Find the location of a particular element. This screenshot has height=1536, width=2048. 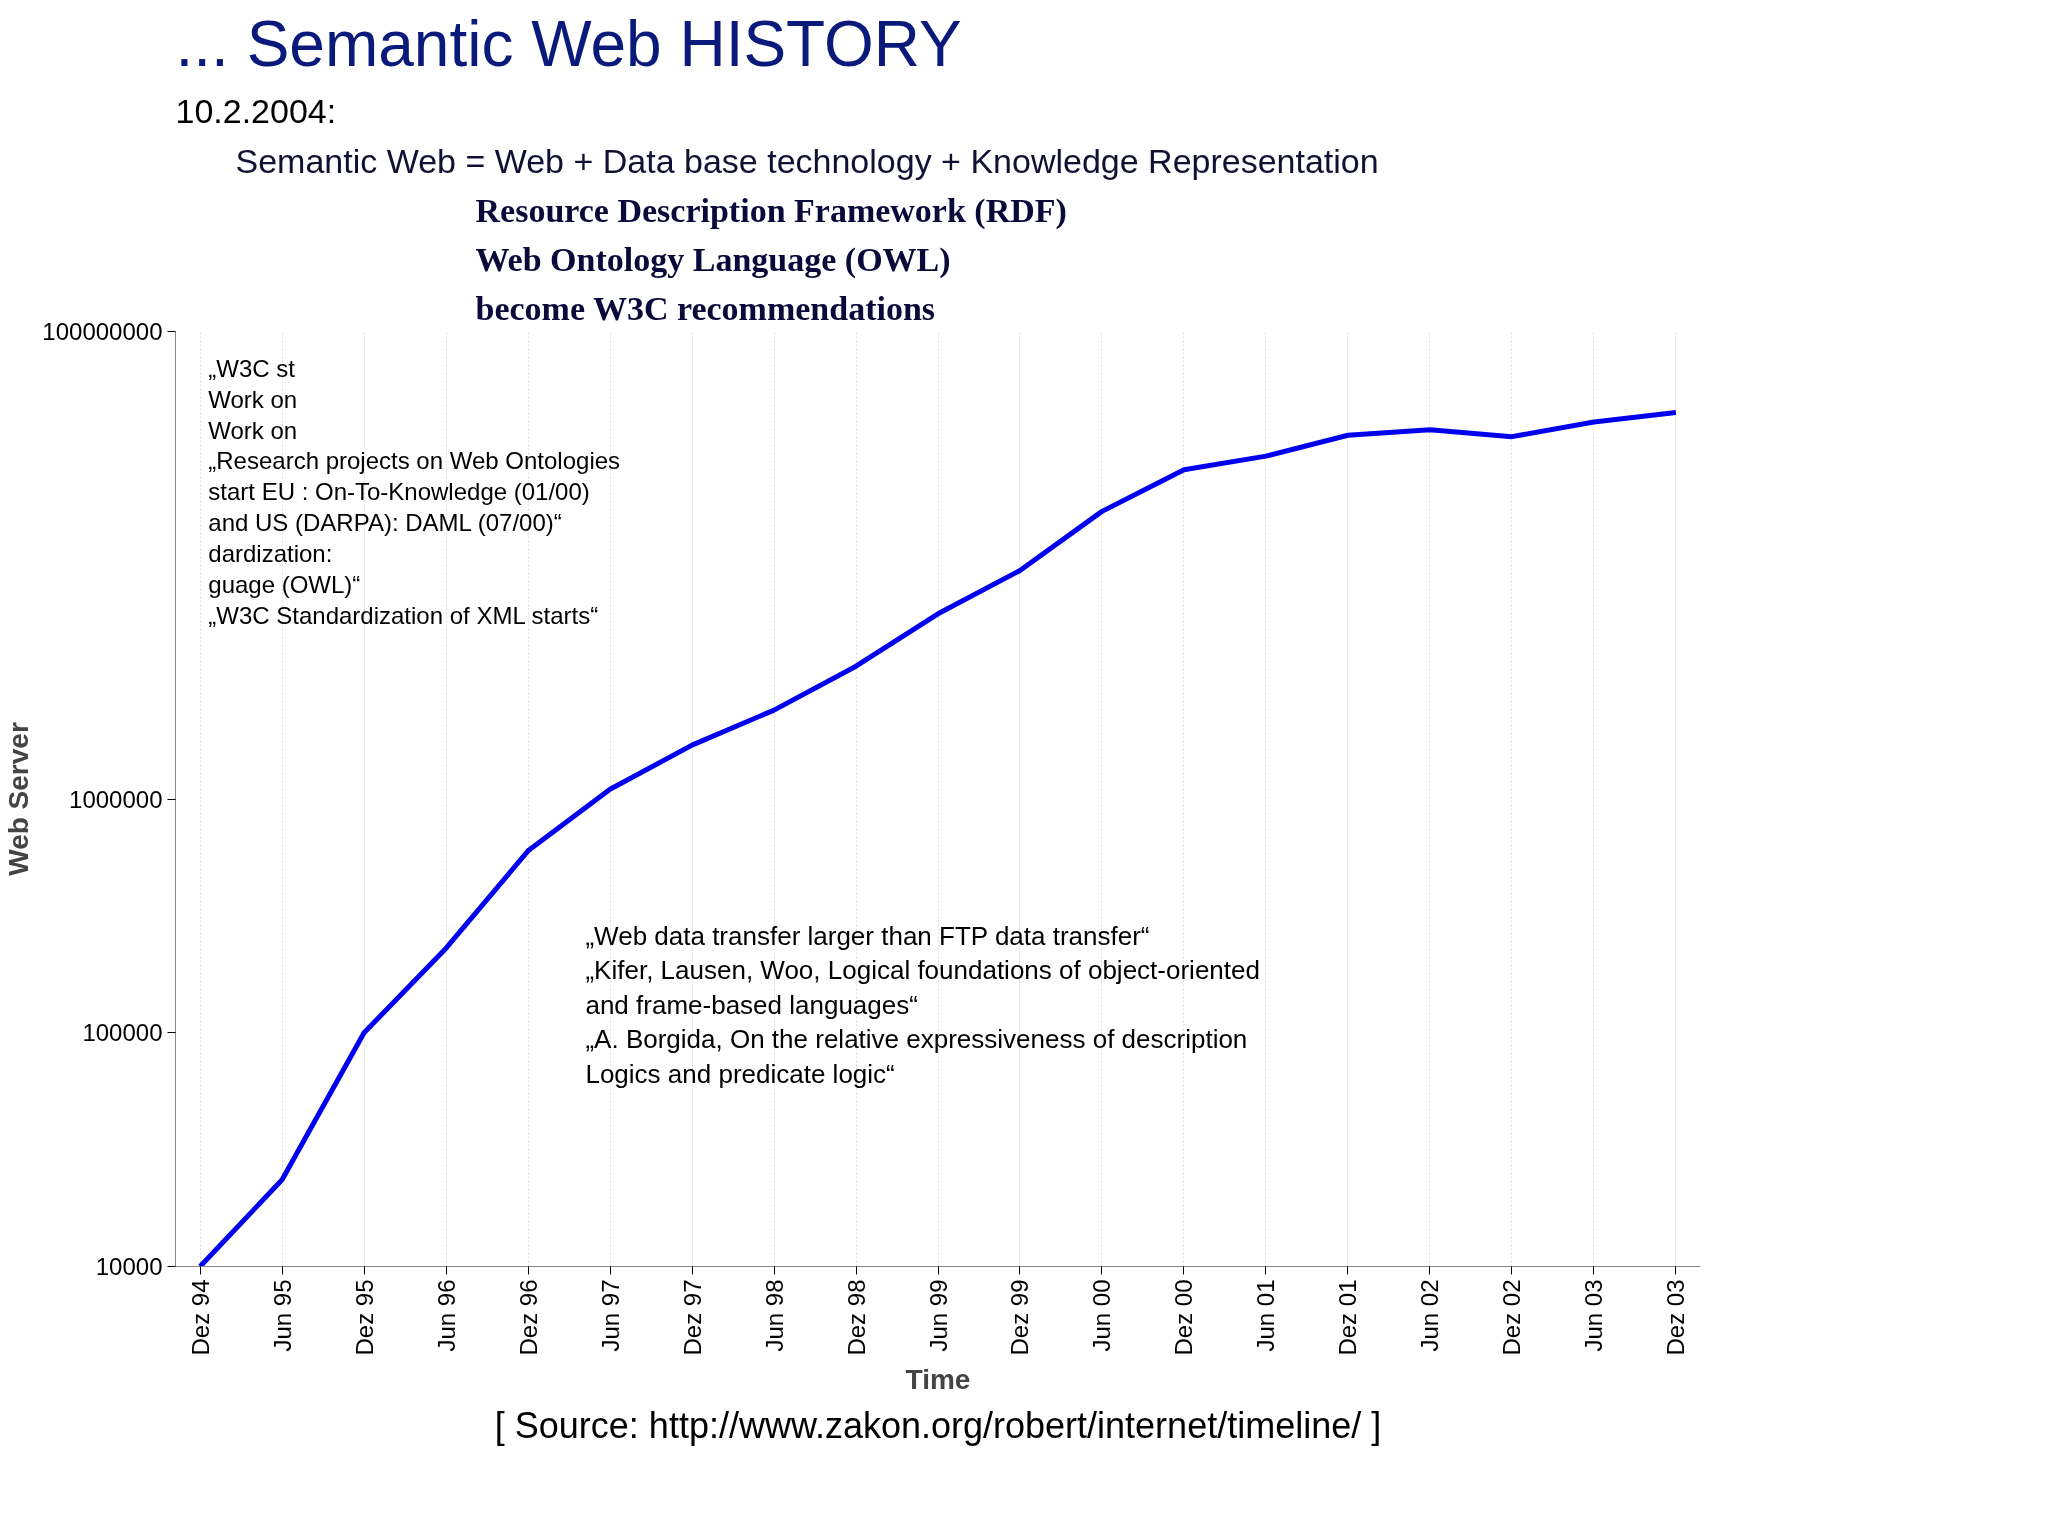

text: Resource Description Framework (RDF) is located at coordinates (771, 210).